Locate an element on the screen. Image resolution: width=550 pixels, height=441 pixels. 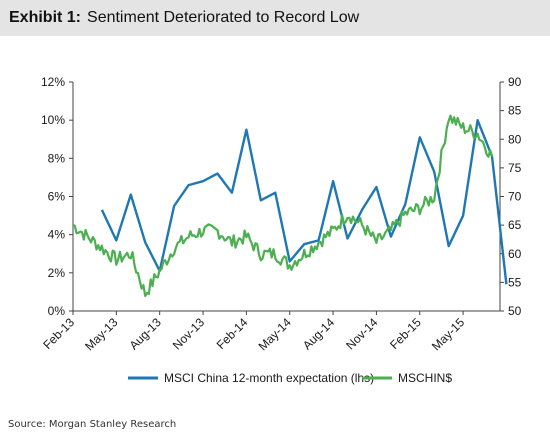
x-tick-label: Feb-15 is located at coordinates (405, 333).